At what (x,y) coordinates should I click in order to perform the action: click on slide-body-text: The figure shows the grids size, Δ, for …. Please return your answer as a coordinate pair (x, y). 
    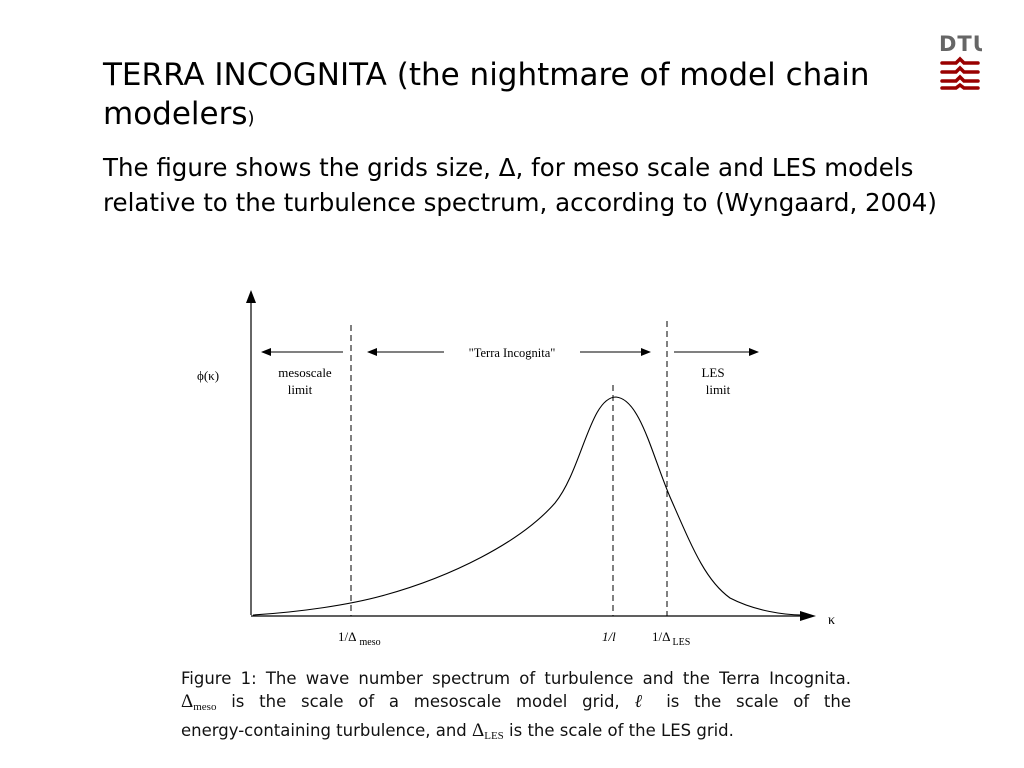
    Looking at the image, I should click on (520, 185).